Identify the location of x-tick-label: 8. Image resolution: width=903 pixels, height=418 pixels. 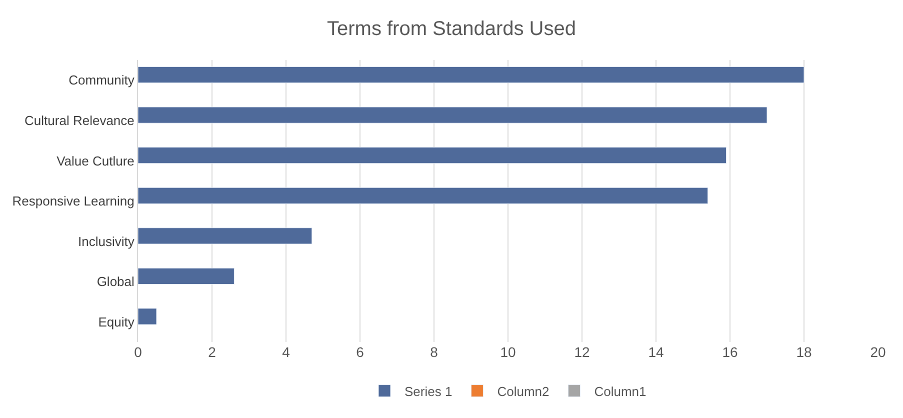
(434, 352).